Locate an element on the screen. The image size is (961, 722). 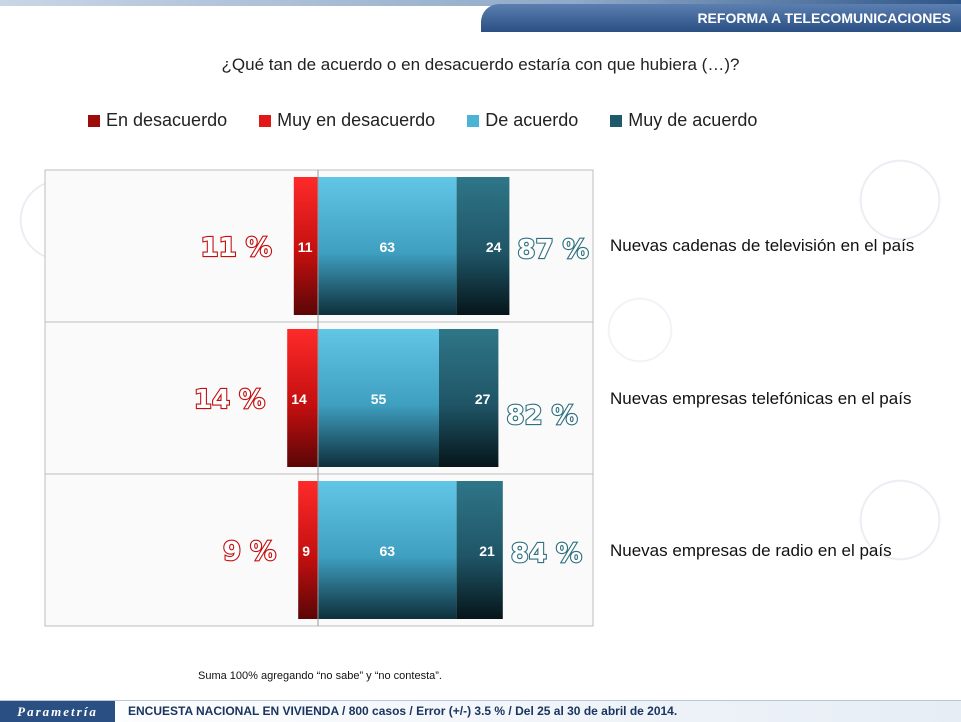
bar-value-label: 21 is located at coordinates (487, 551).